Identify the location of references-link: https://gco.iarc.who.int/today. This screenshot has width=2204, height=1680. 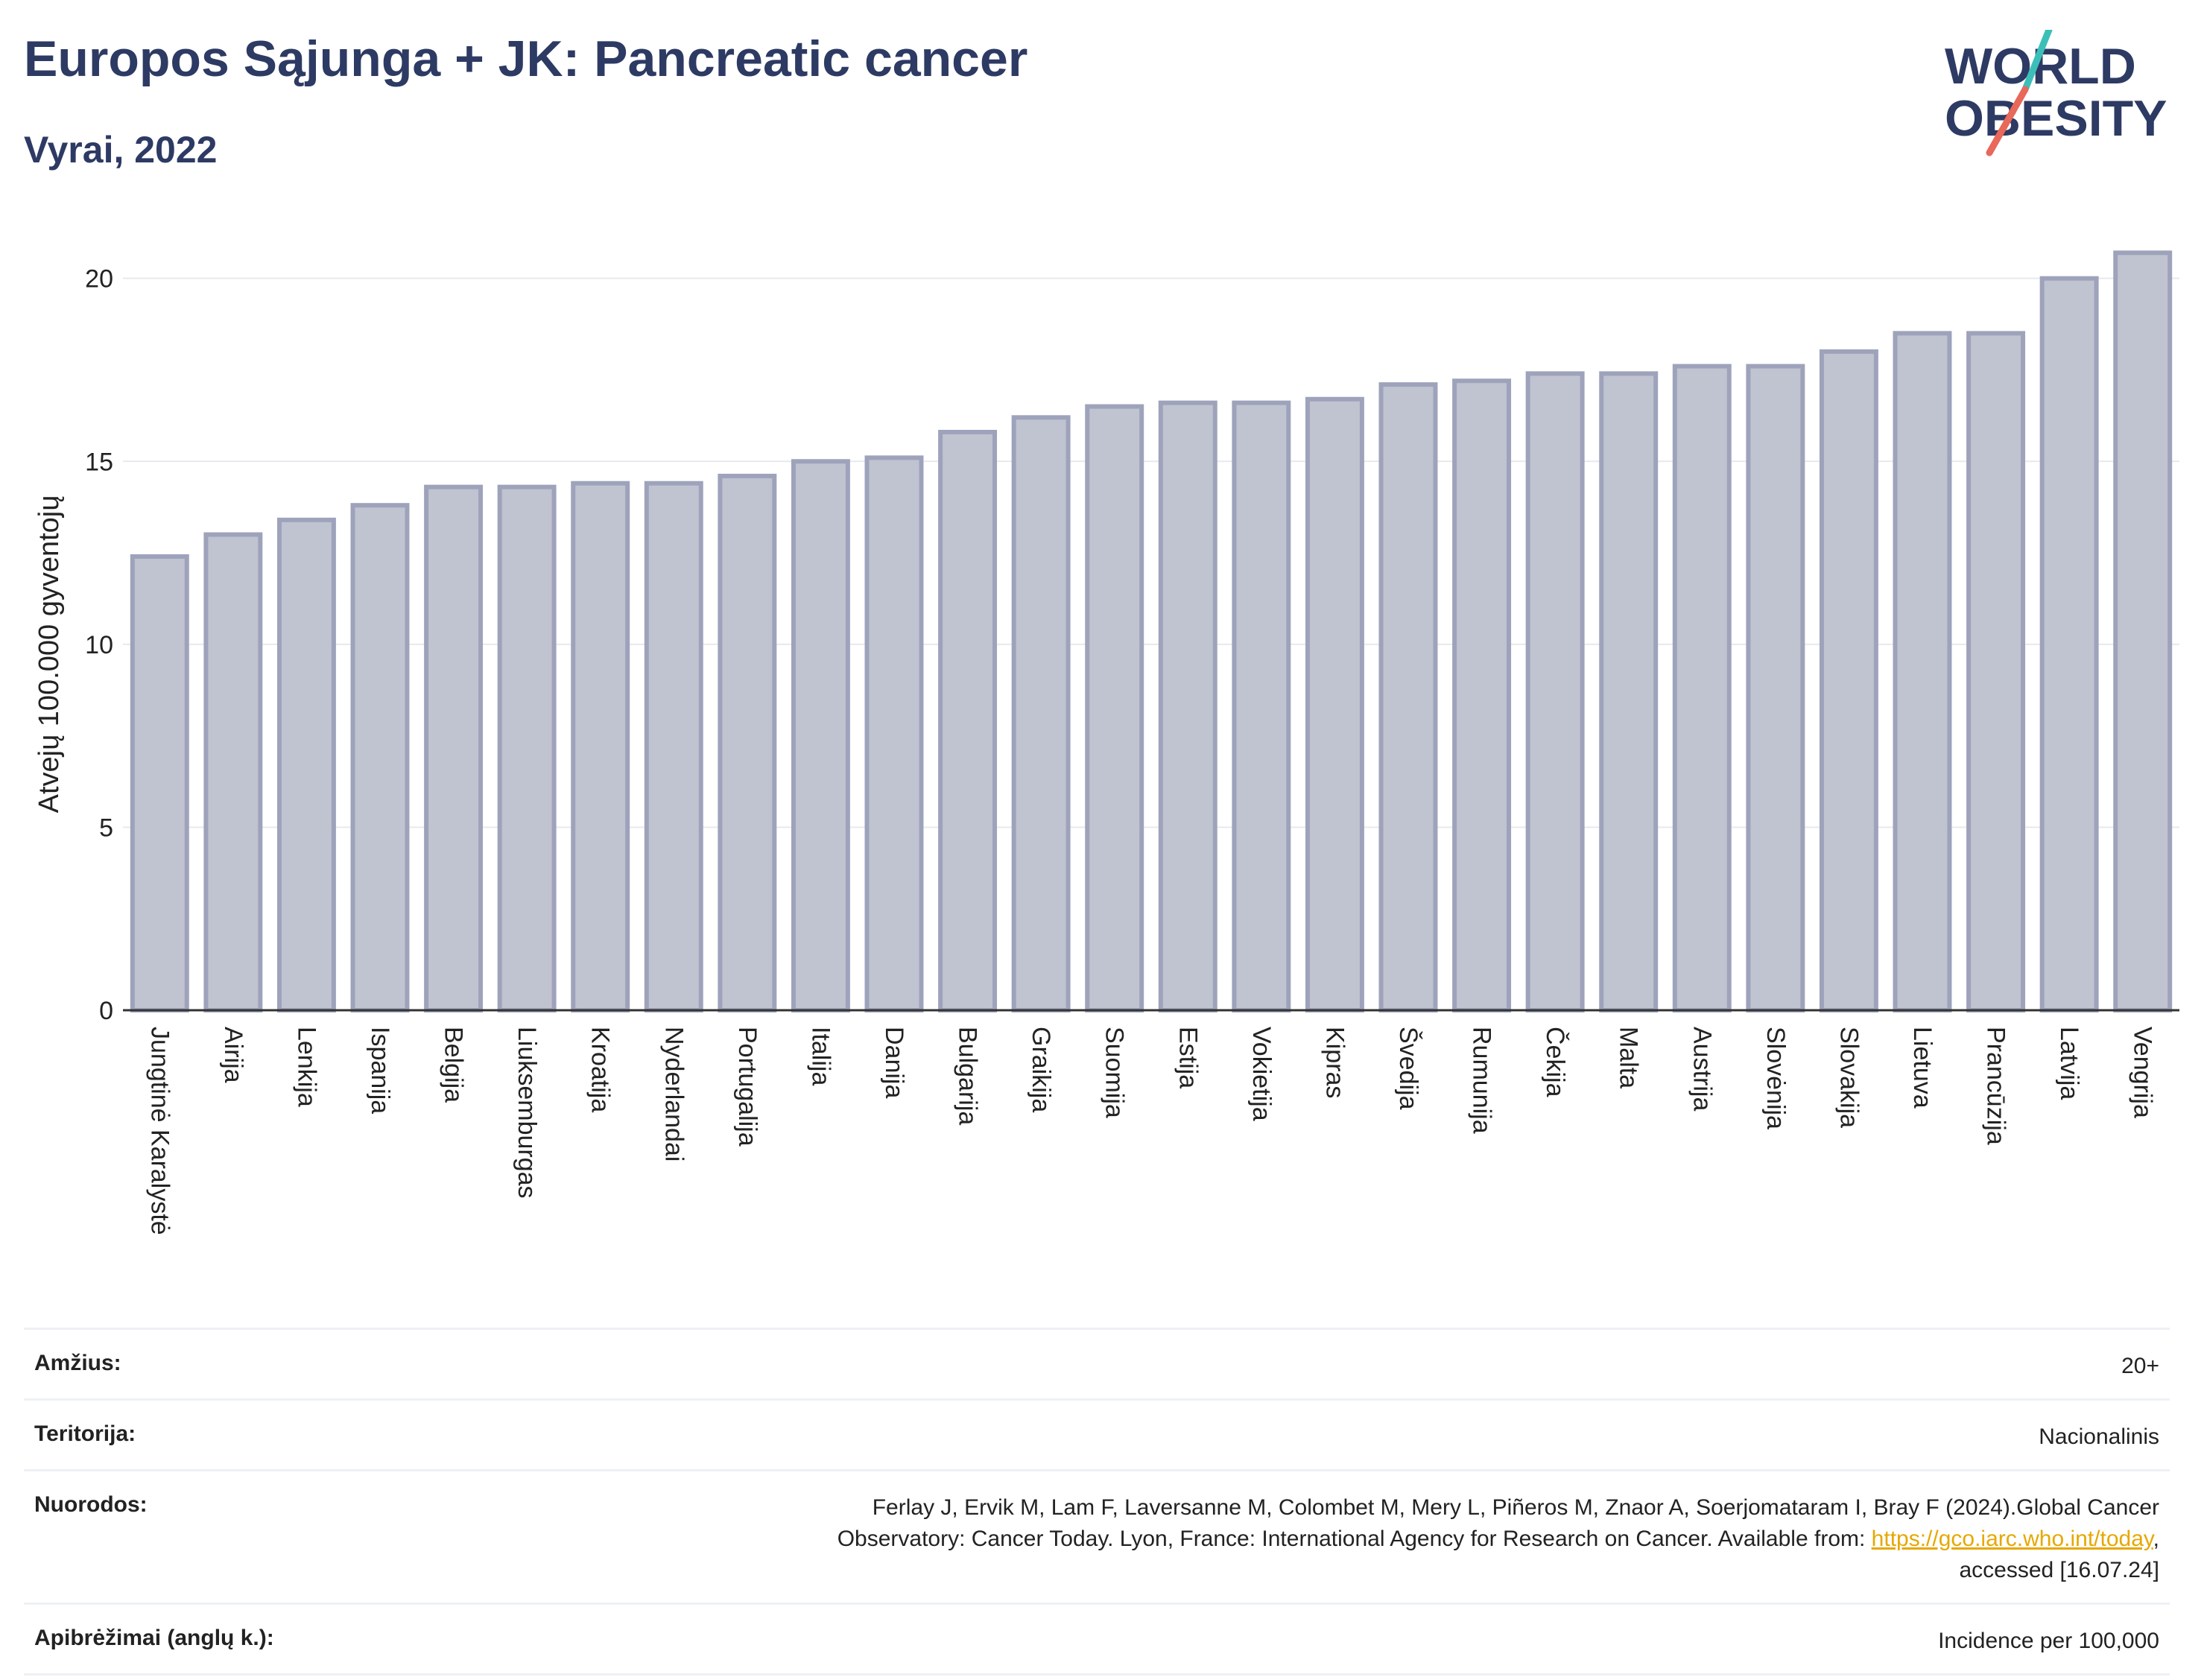
(2012, 1539).